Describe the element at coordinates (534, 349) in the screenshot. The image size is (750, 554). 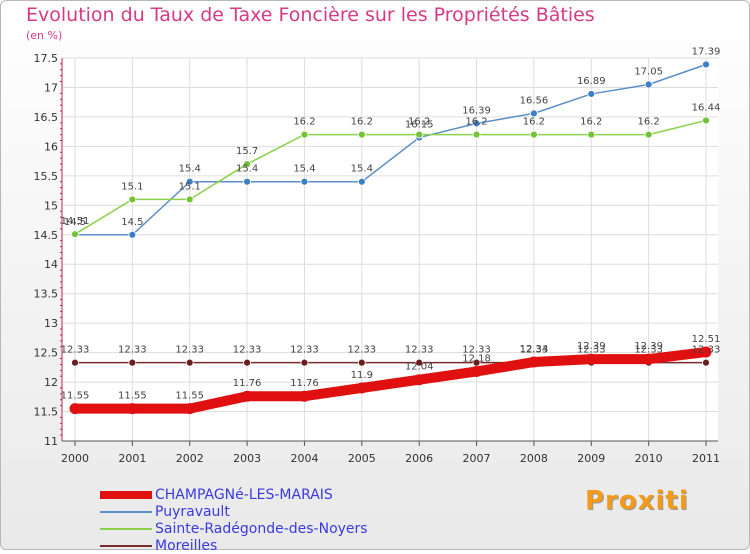
I see `data-label: 12.34` at that location.